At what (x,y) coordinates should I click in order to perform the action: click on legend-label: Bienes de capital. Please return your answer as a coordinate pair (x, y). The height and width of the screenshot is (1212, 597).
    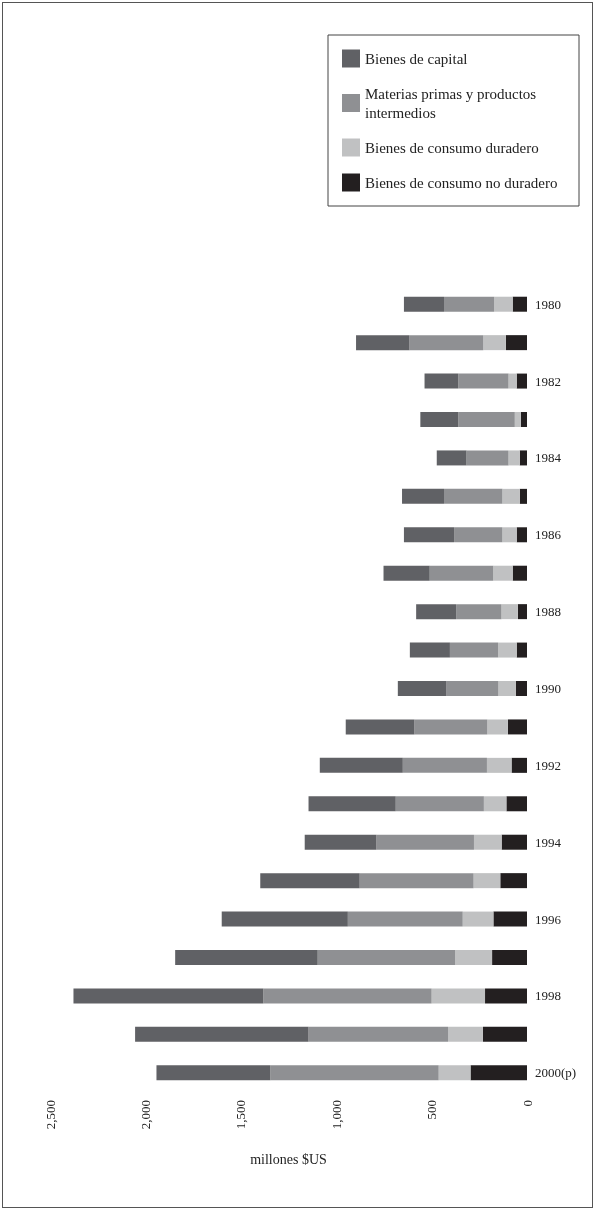
    Looking at the image, I should click on (416, 58).